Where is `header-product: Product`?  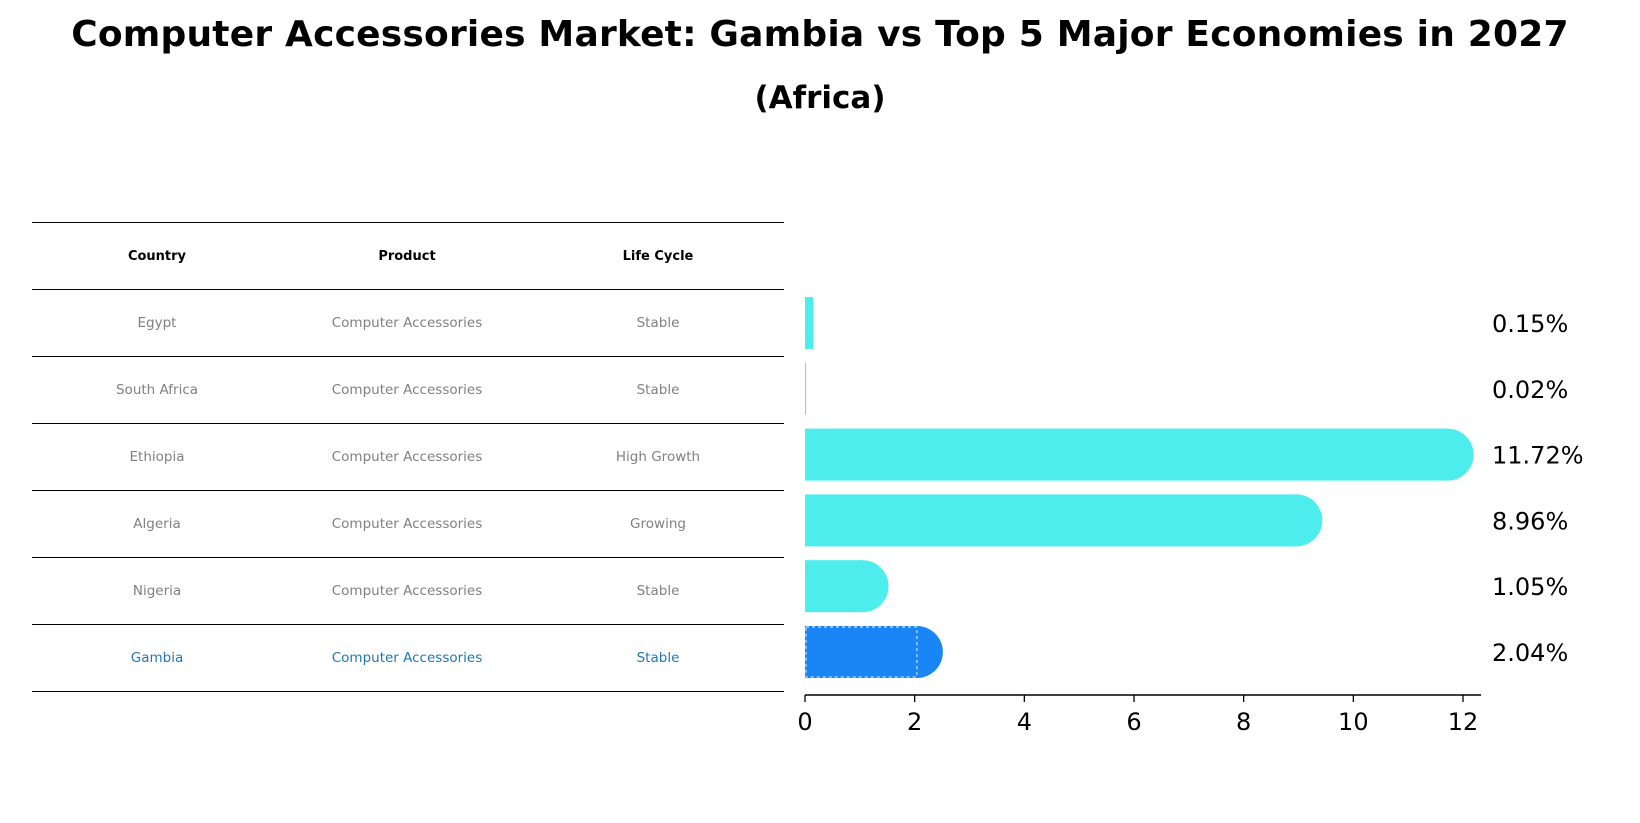
header-product: Product is located at coordinates (407, 256).